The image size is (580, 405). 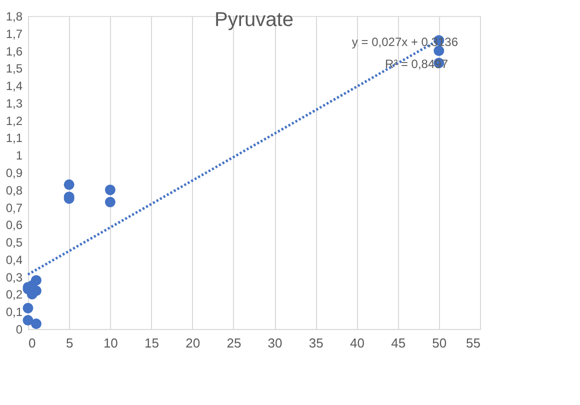 What do you see at coordinates (398, 343) in the screenshot?
I see `x-tick-label: 45` at bounding box center [398, 343].